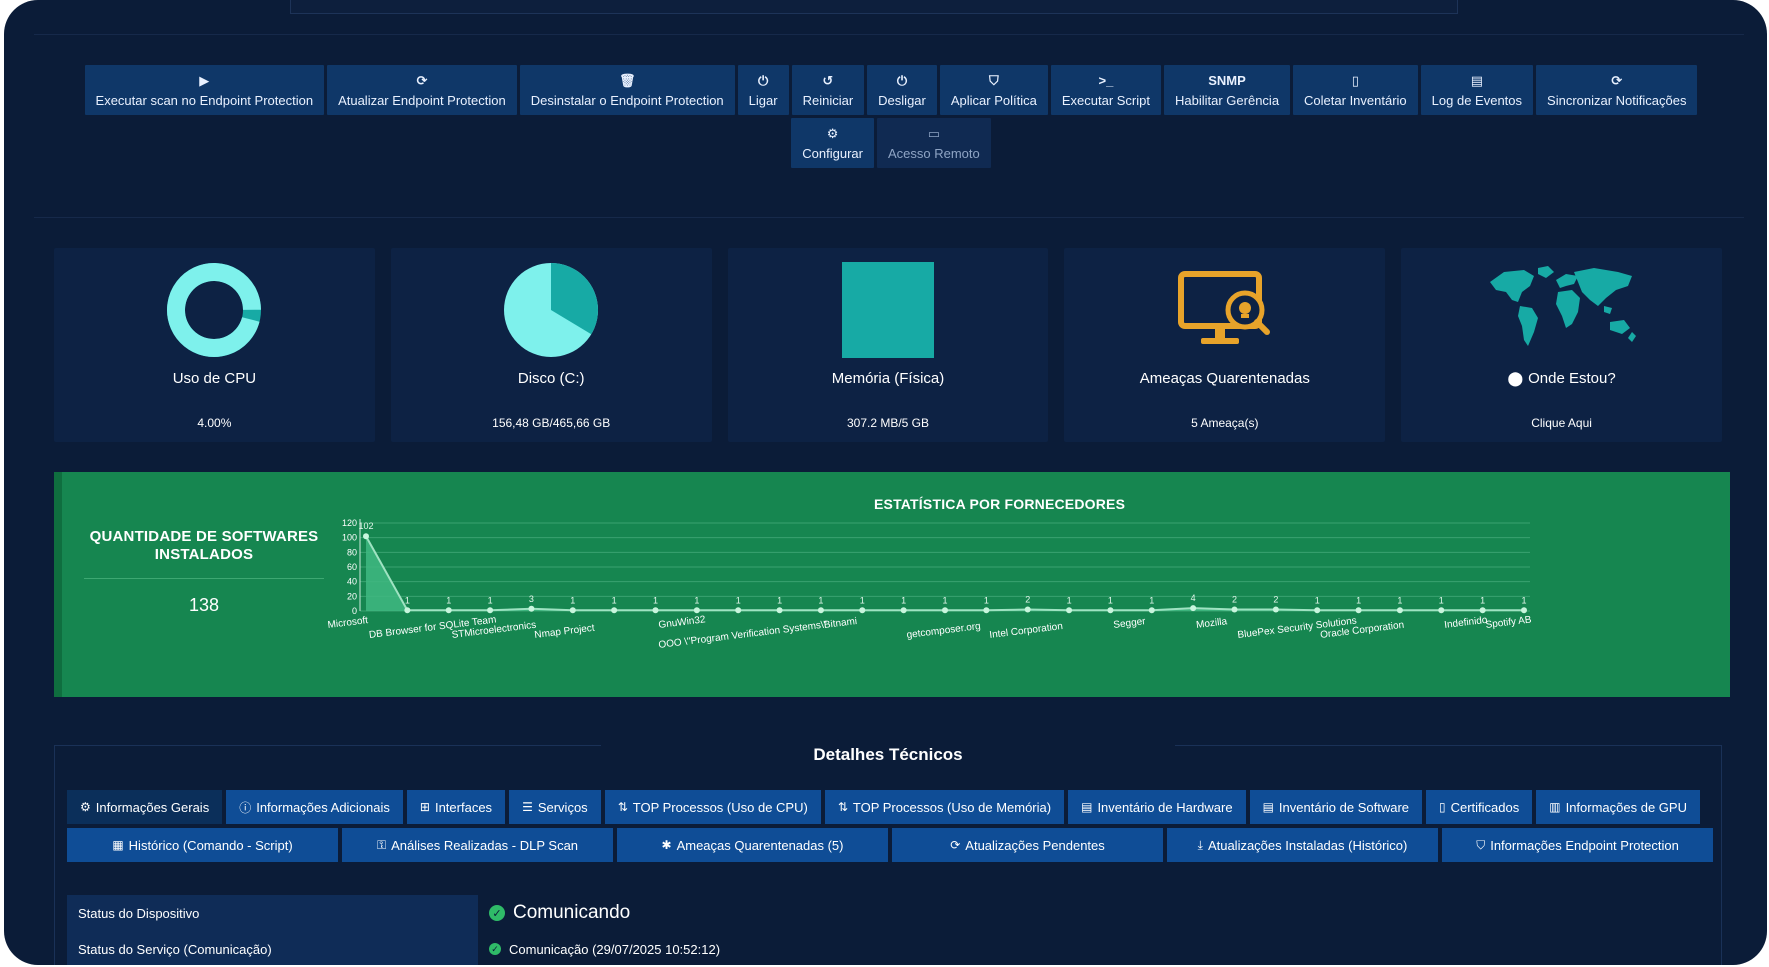 The height and width of the screenshot is (967, 1769). I want to click on aplicar-politica-button: ⛉ Aplicar Política, so click(993, 90).